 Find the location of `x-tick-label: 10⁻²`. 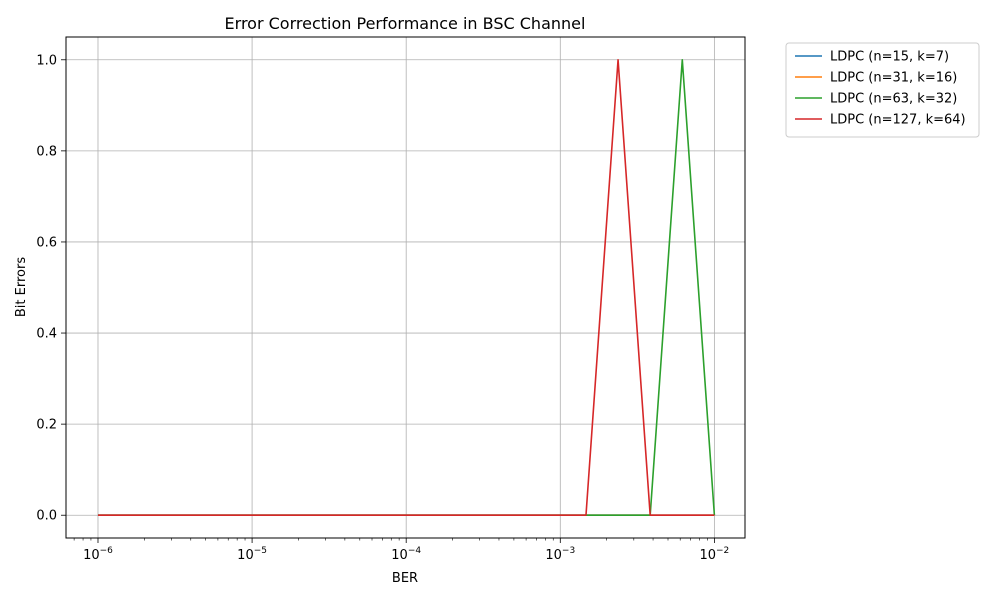

x-tick-label: 10⁻² is located at coordinates (714, 554).